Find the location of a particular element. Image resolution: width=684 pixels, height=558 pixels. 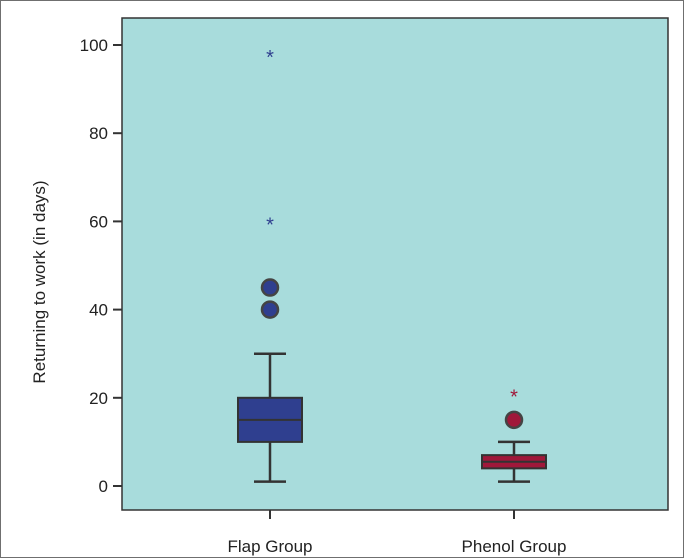

box-flap-group: ** is located at coordinates (270, 265).